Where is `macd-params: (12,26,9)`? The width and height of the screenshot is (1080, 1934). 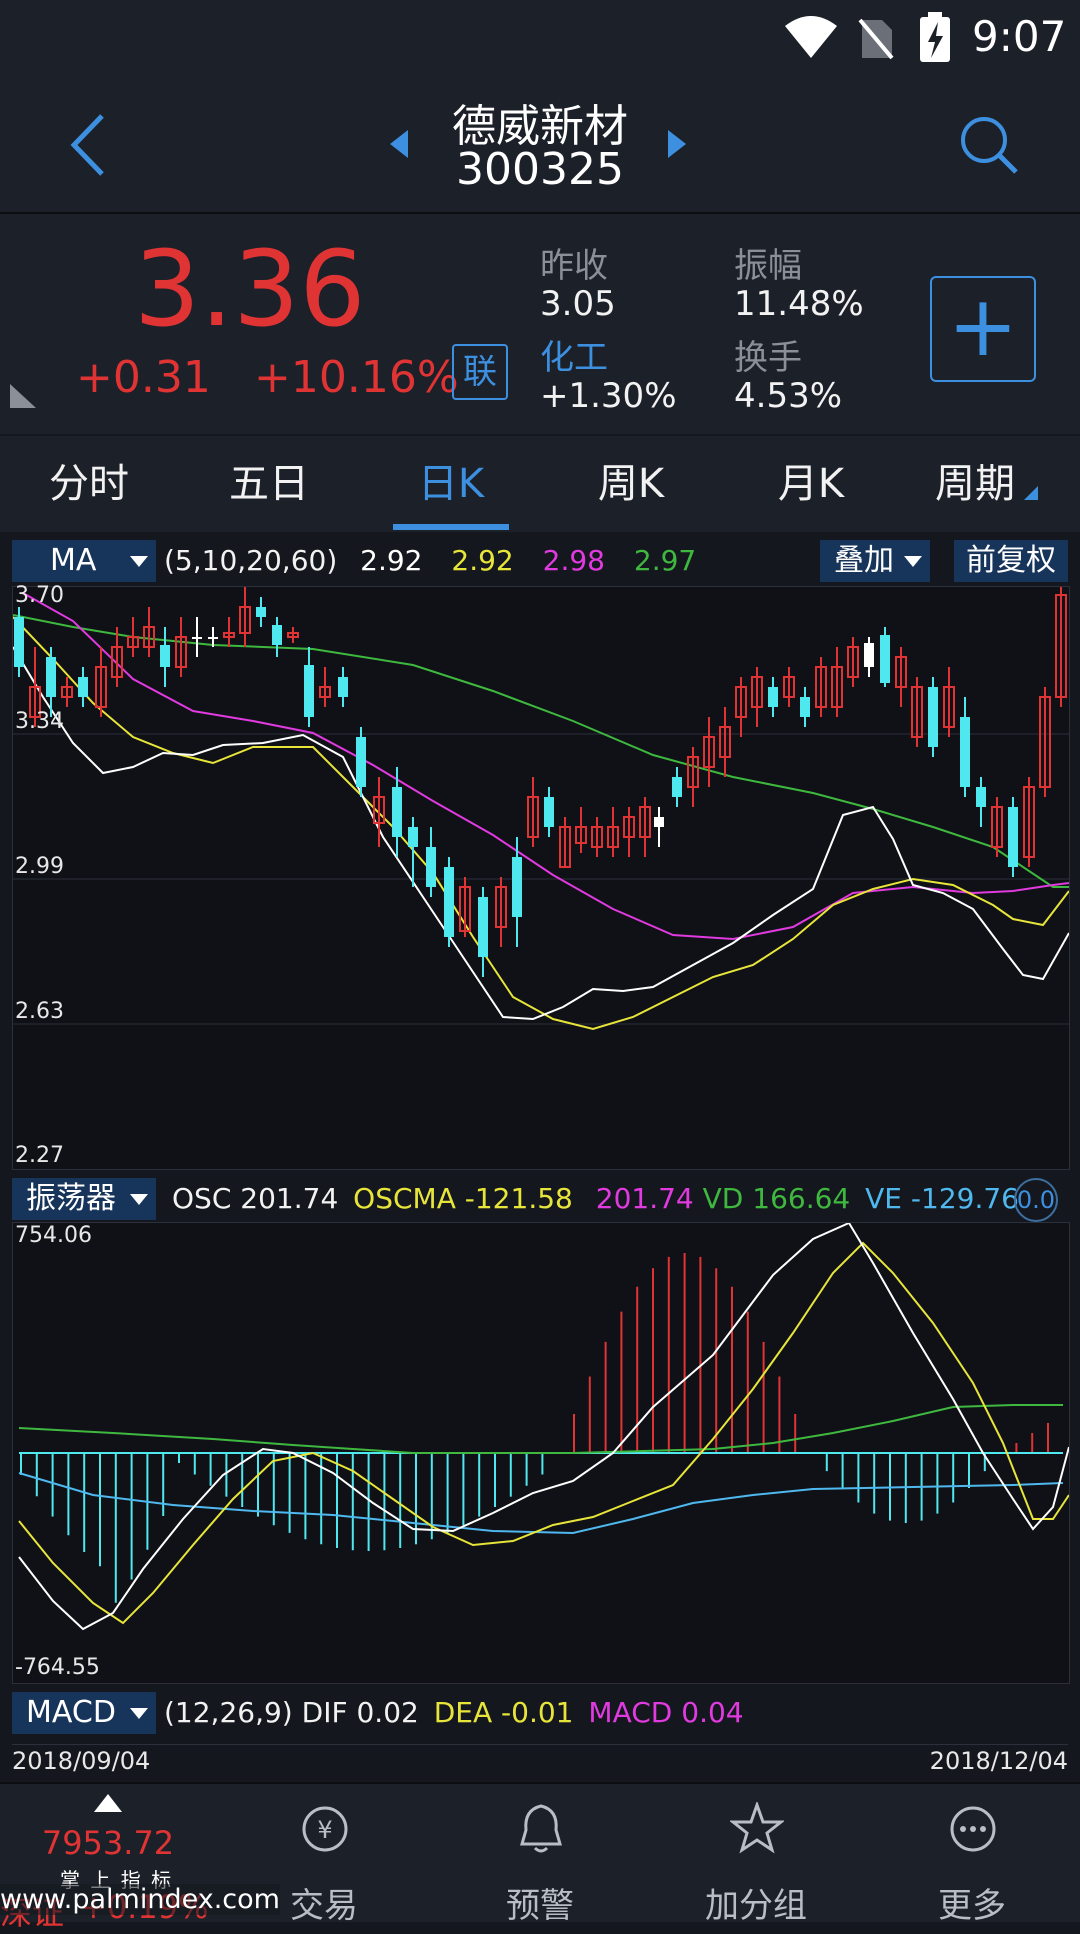 macd-params: (12,26,9) is located at coordinates (228, 1712).